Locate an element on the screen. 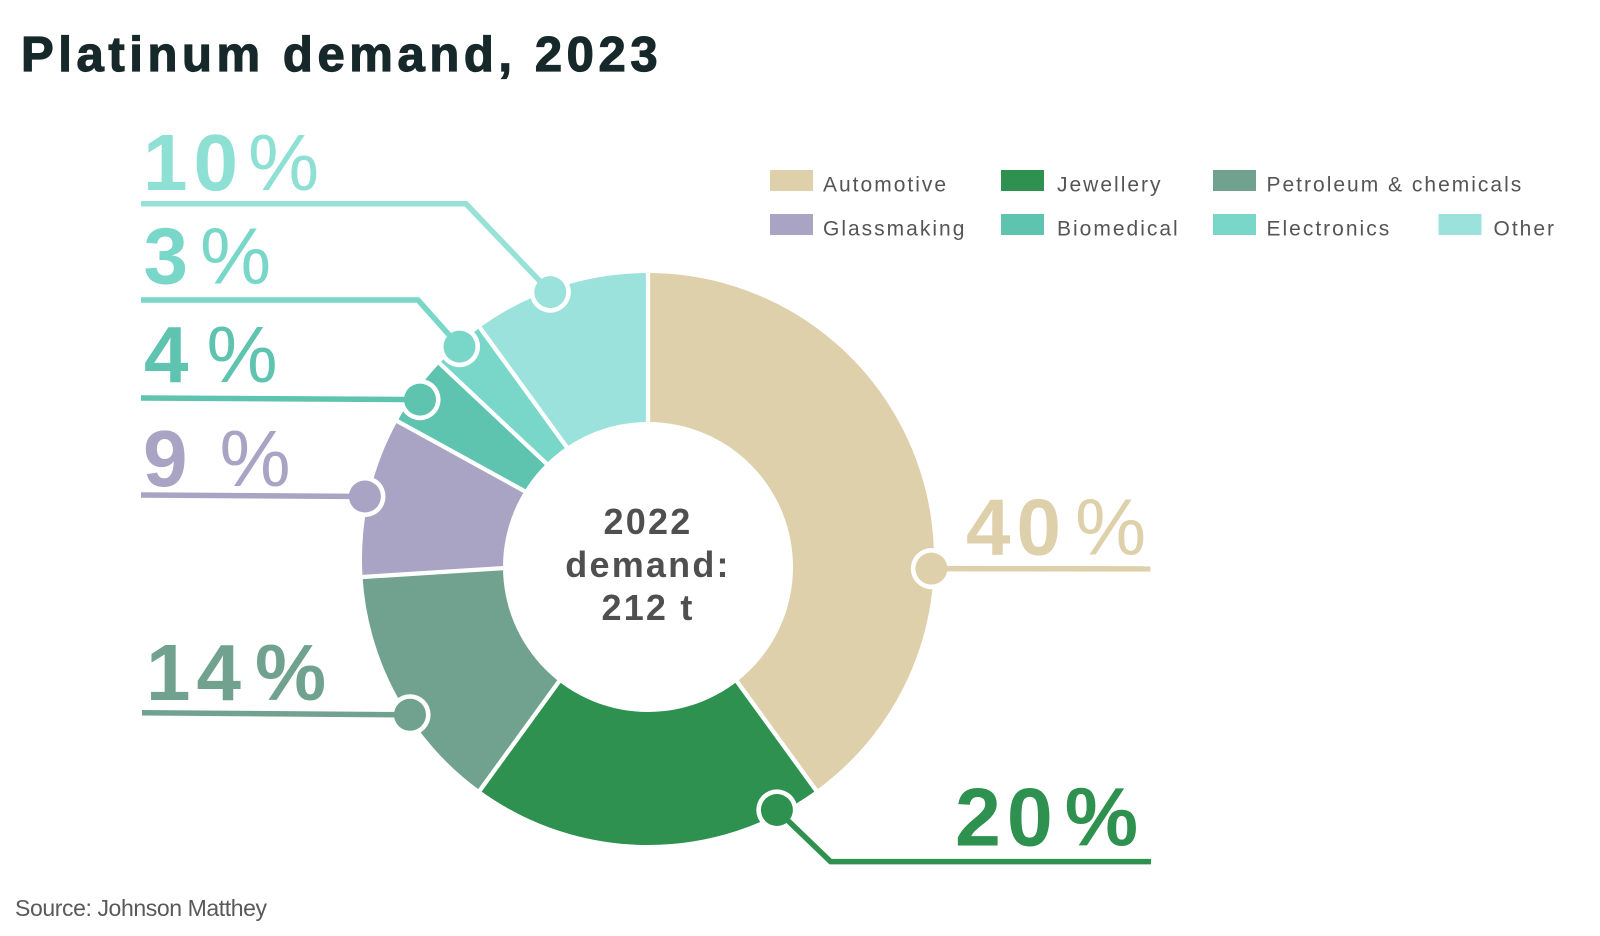 Image resolution: width=1600 pixels, height=936 pixels. svg-text: 212 t is located at coordinates (647, 607).